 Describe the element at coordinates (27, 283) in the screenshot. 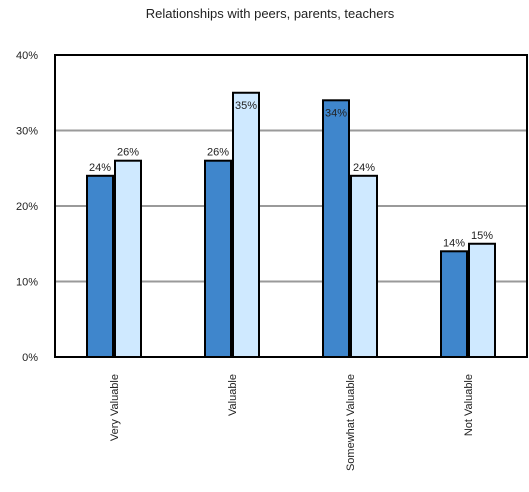

I see `y-tick-label: 10%` at that location.